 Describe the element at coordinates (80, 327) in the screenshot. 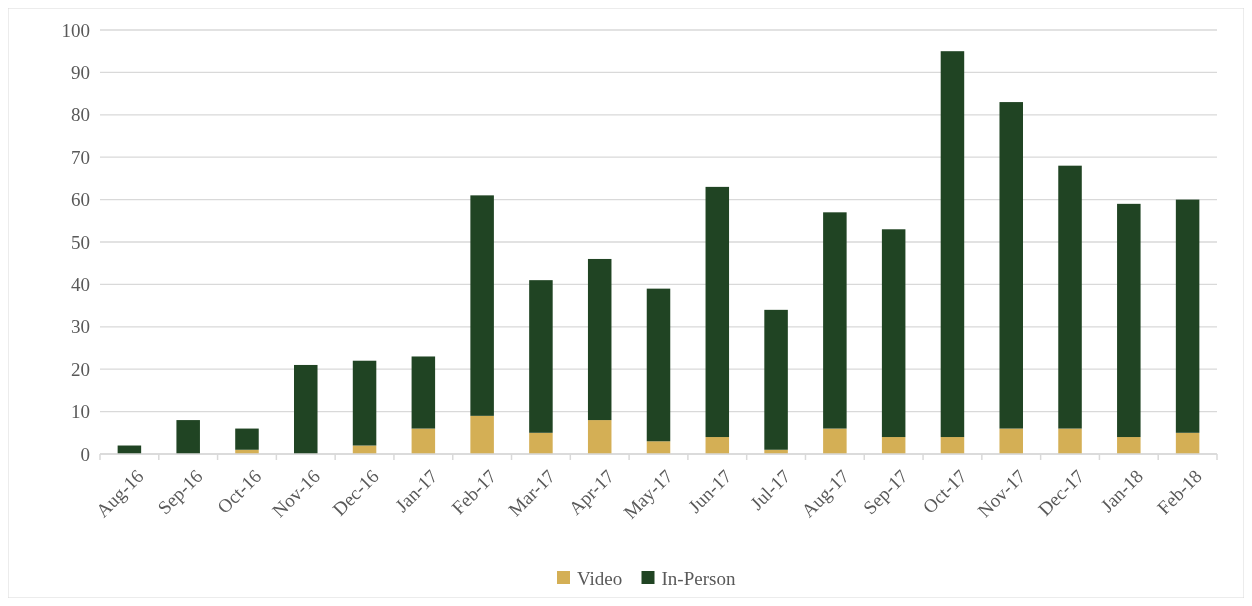

I see `y-tick-label: 30` at that location.